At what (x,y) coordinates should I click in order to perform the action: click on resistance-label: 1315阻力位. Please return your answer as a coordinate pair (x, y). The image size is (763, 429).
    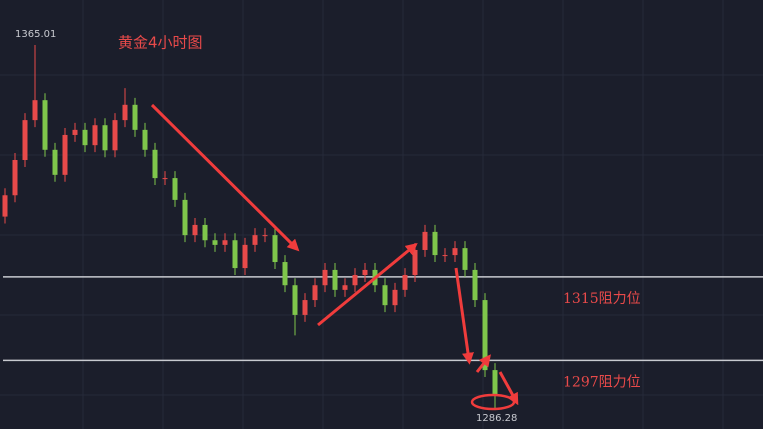
    Looking at the image, I should click on (602, 299).